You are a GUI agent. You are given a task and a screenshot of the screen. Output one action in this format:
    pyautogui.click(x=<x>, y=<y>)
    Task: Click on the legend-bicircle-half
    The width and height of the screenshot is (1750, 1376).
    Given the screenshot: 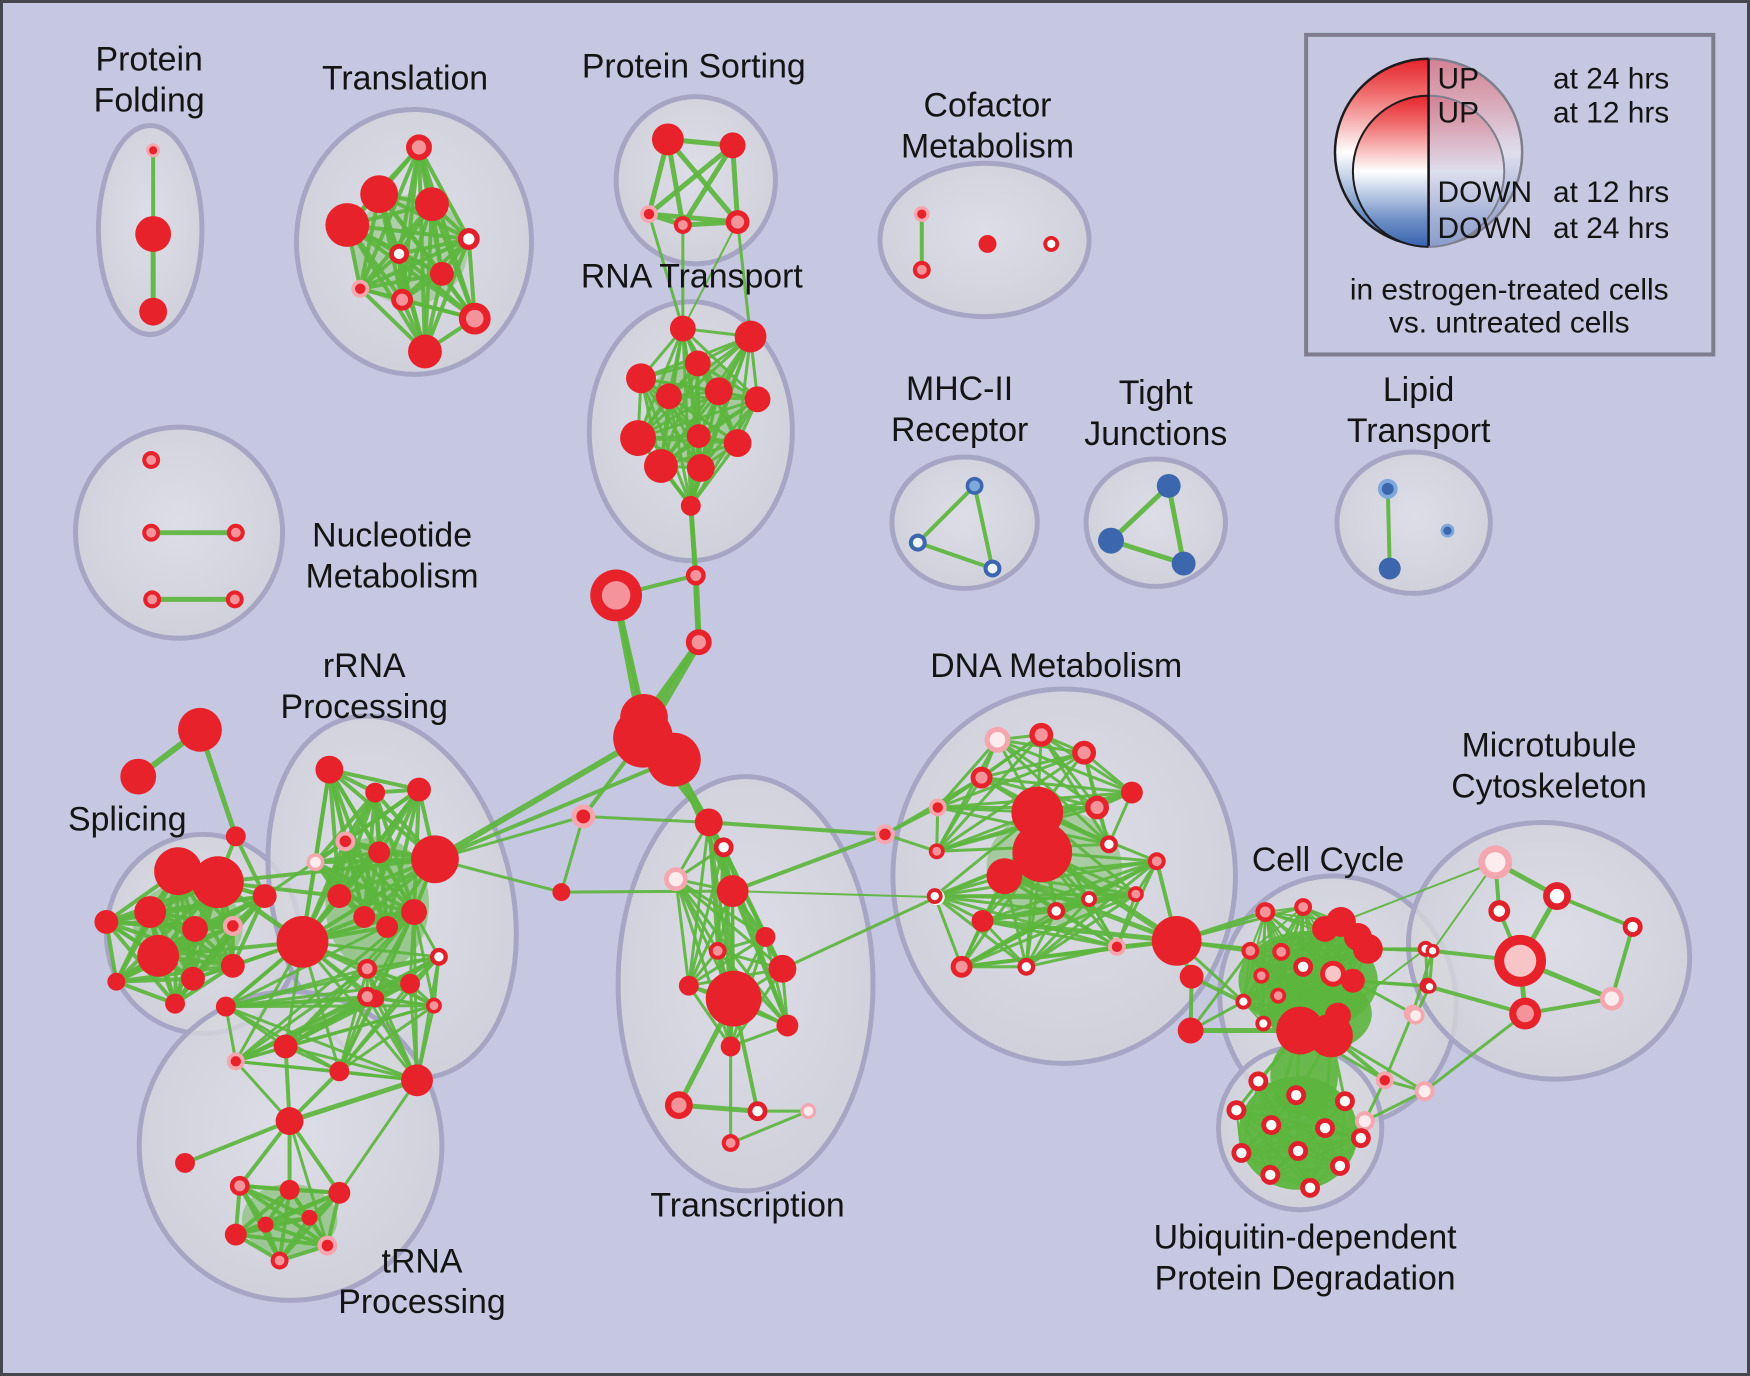 What is the action you would take?
    pyautogui.click(x=1476, y=152)
    